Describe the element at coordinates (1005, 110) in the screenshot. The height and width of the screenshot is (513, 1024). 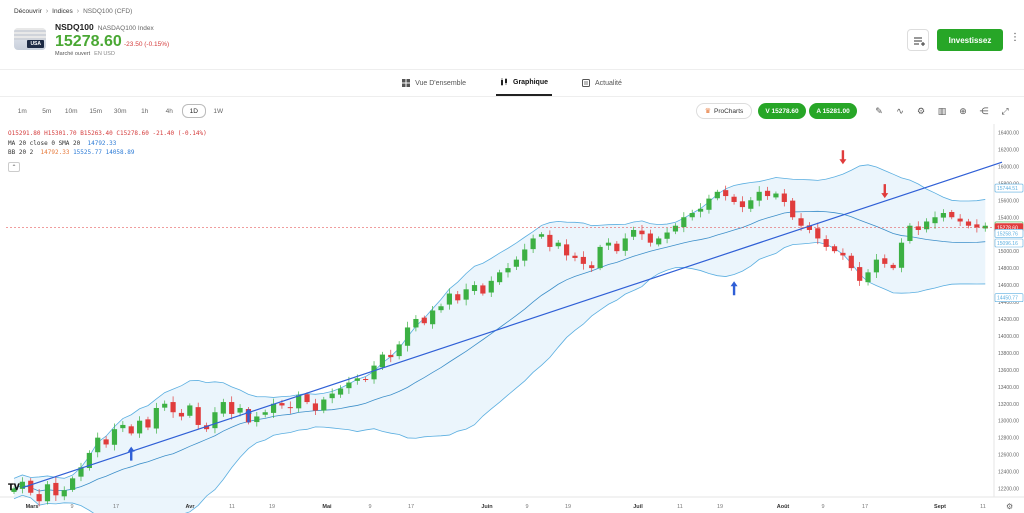
I see `fullscreen-icon: ⤢` at that location.